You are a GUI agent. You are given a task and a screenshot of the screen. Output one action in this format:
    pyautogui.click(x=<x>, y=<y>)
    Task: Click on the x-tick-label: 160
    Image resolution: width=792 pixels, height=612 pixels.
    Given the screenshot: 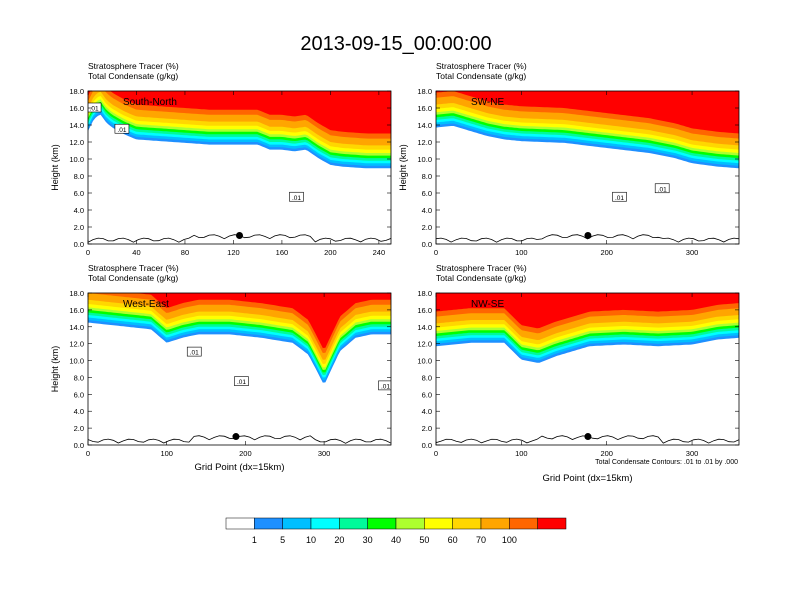 What is the action you would take?
    pyautogui.click(x=282, y=252)
    